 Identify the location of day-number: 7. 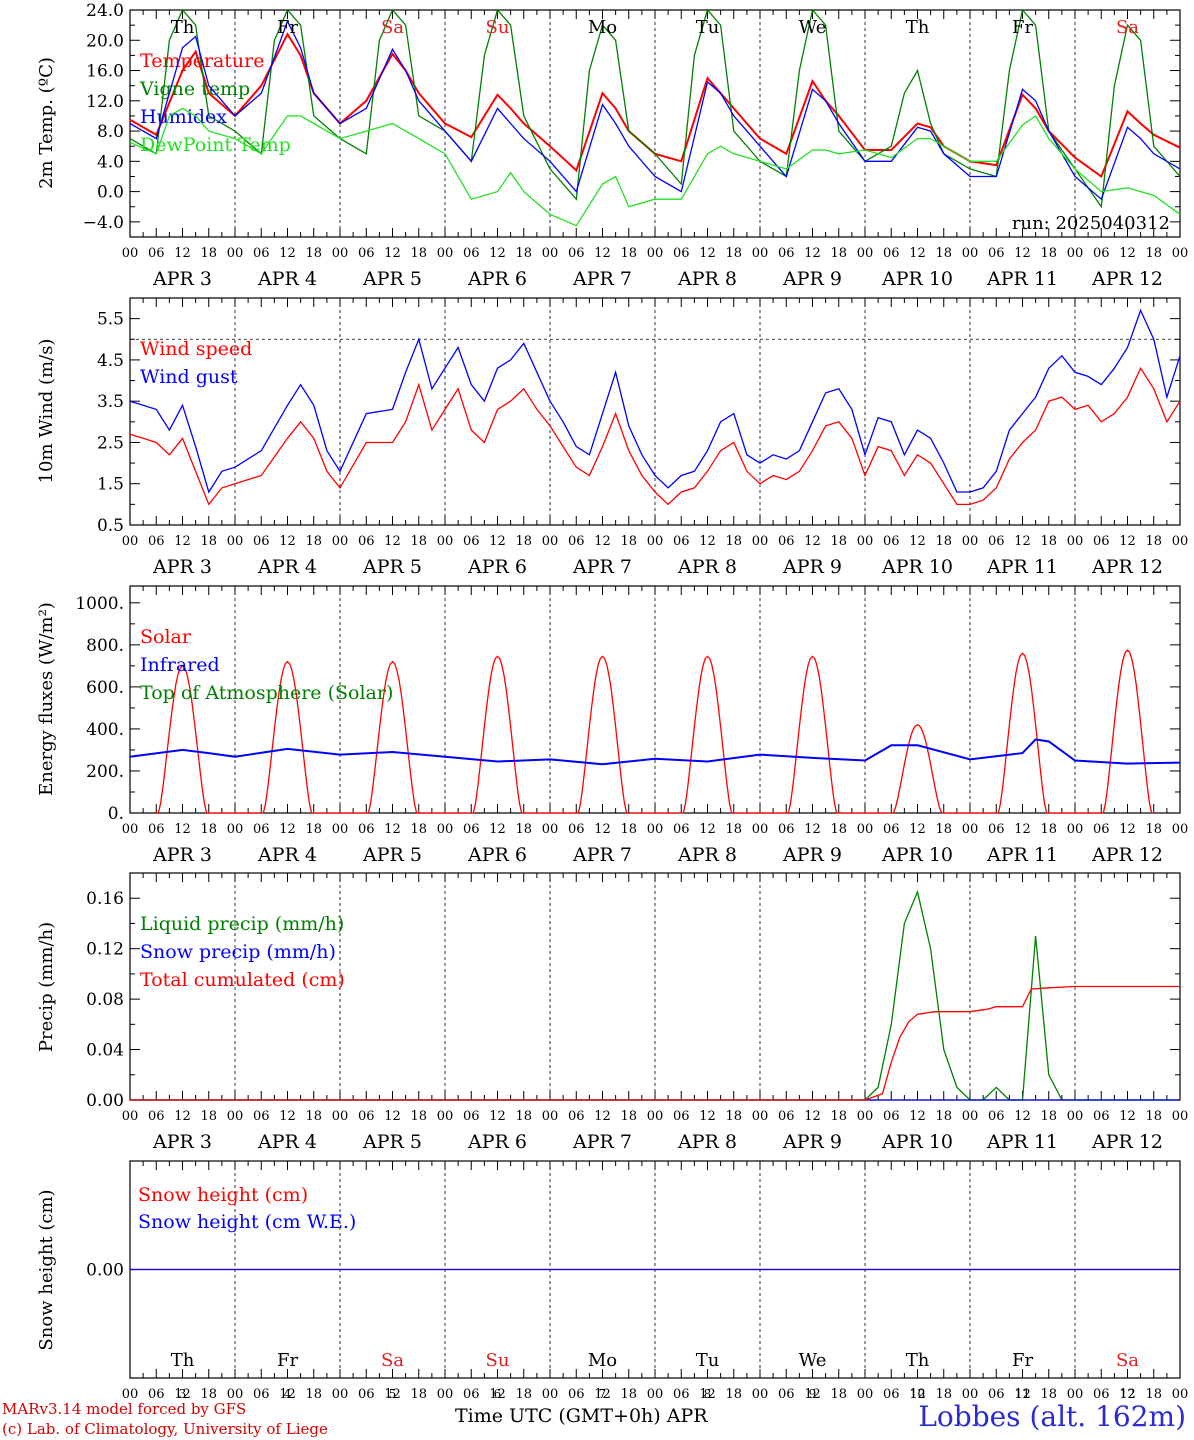
(603, 1394).